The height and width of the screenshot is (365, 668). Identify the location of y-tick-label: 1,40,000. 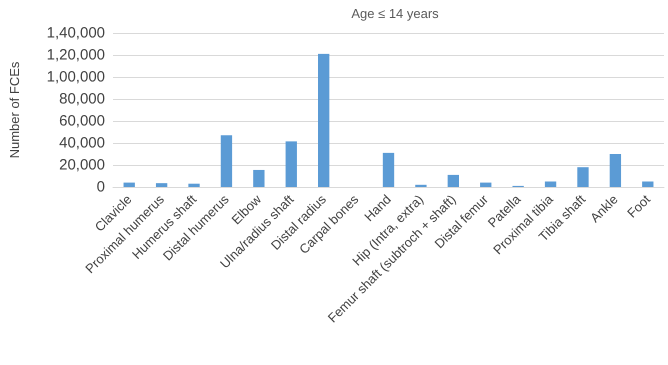
(75, 33).